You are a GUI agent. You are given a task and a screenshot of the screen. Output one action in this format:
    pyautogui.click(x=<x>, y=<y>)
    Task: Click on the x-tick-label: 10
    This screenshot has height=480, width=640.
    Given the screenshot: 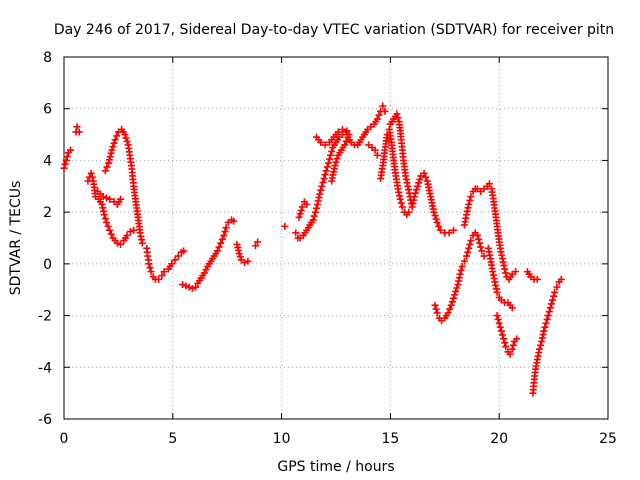 What is the action you would take?
    pyautogui.click(x=282, y=439)
    